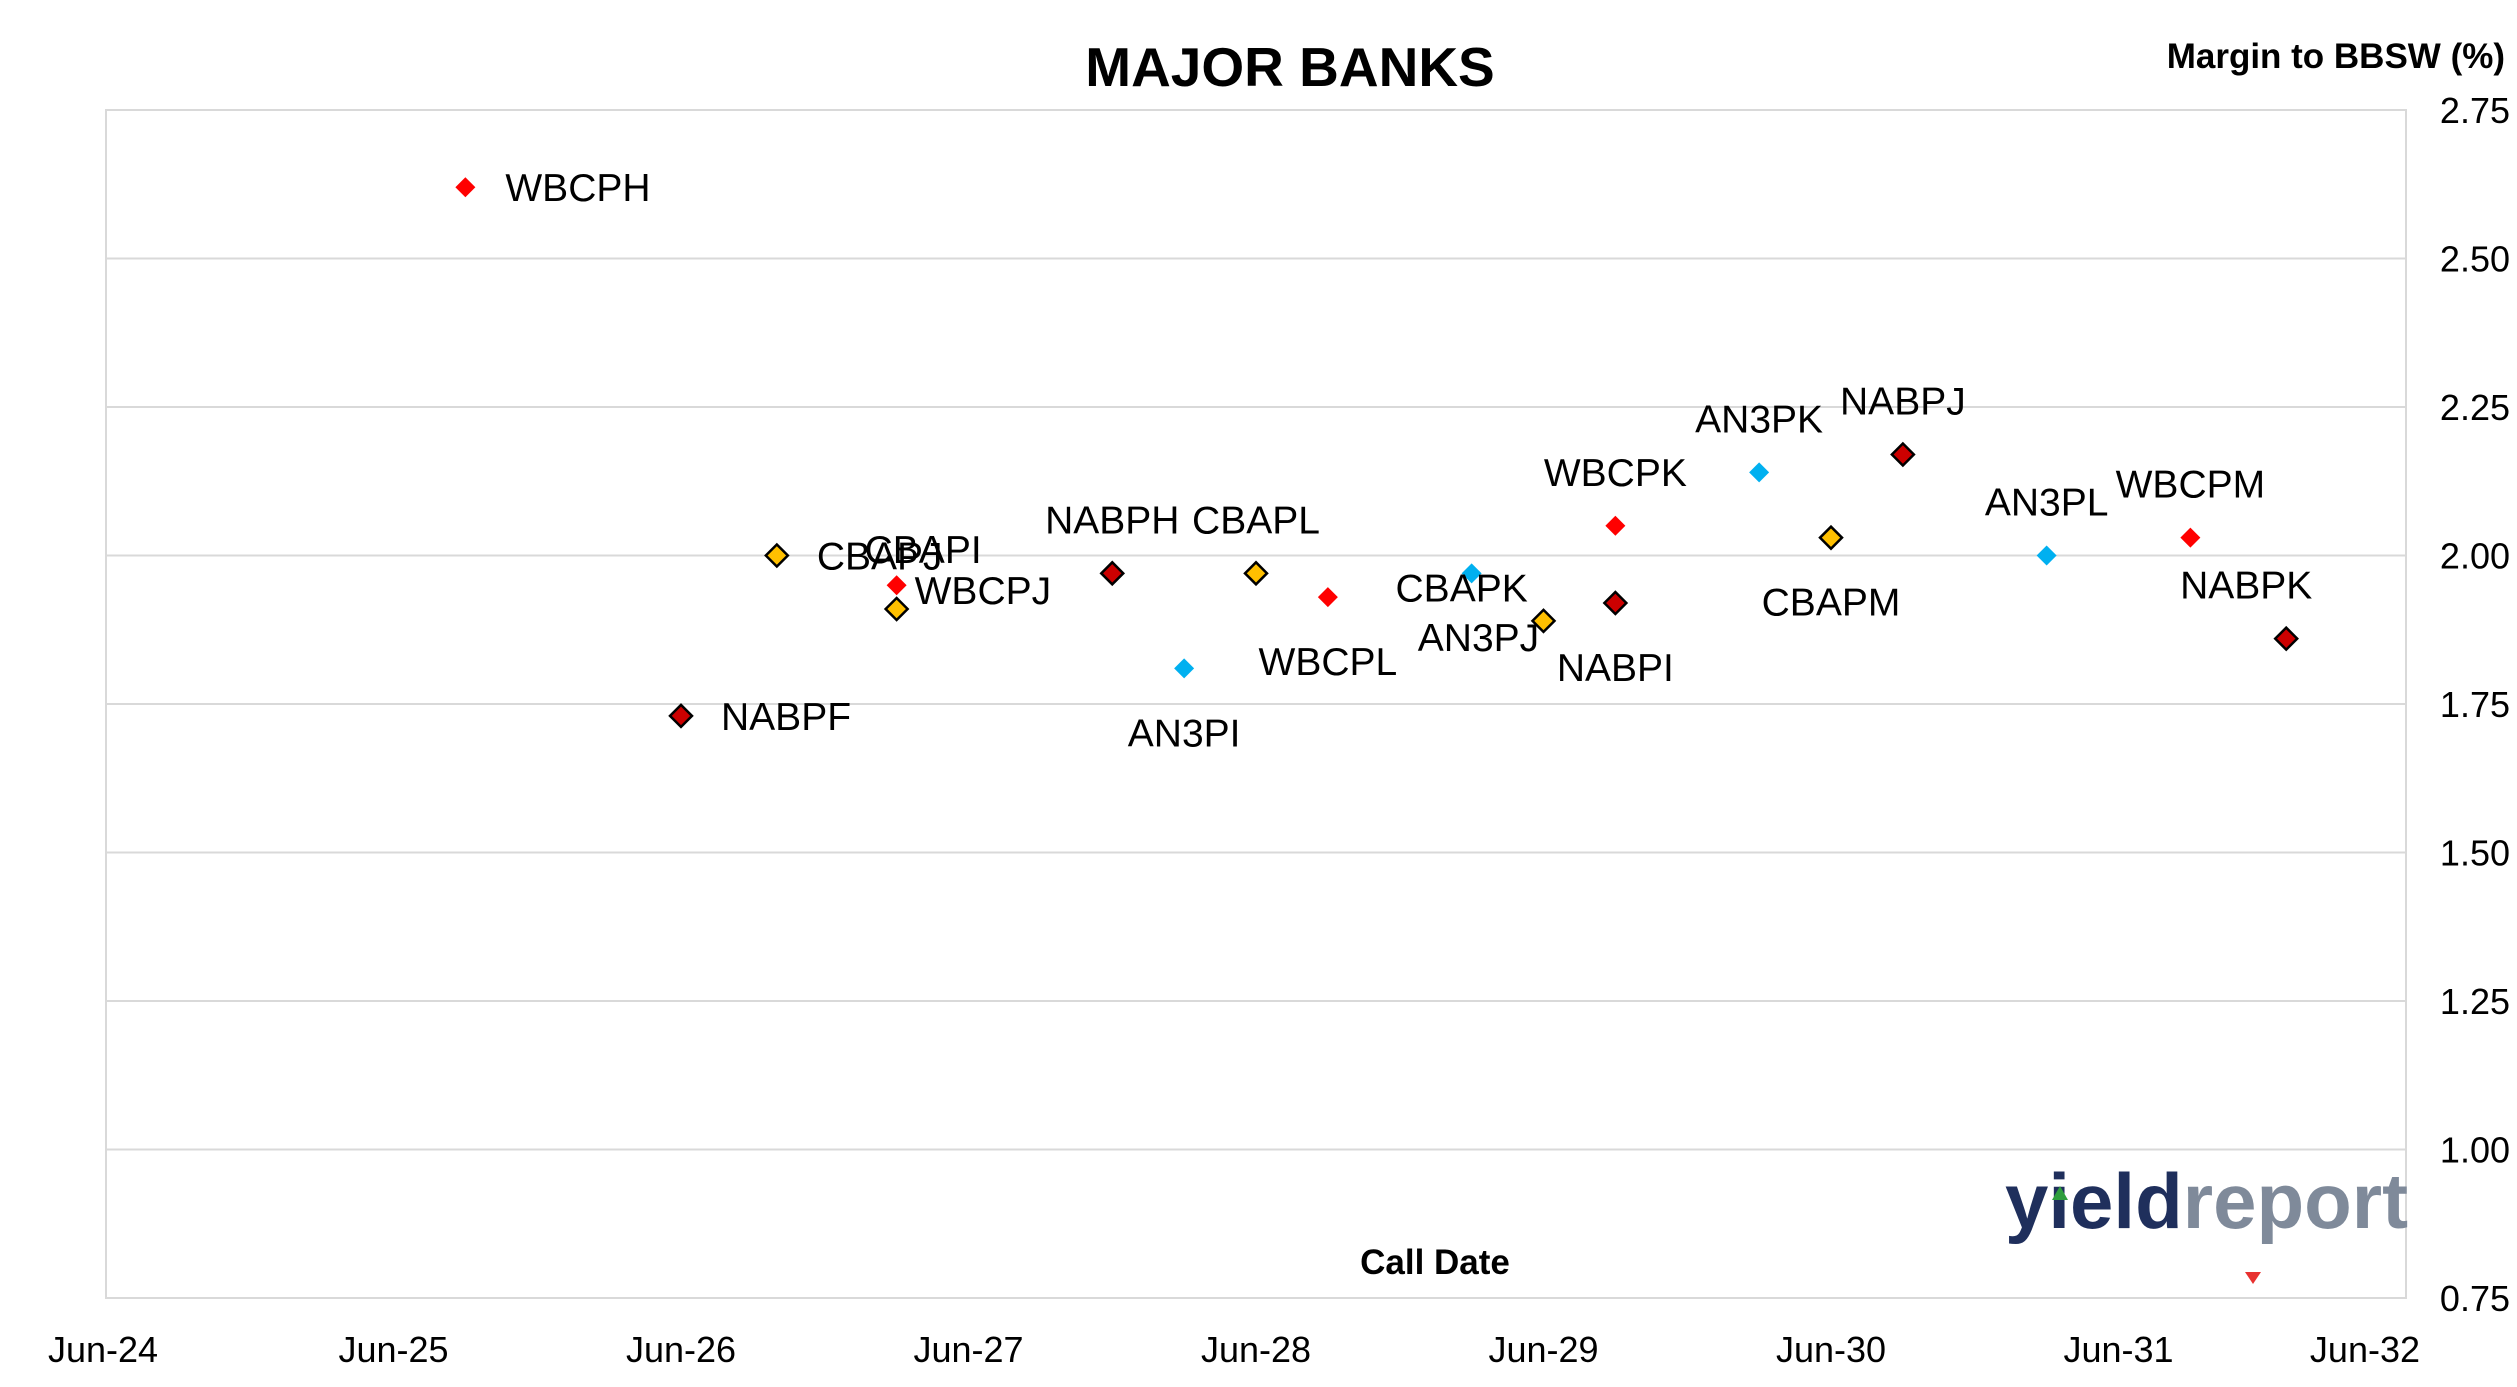 The height and width of the screenshot is (1387, 2517). Describe the element at coordinates (2475, 1150) in the screenshot. I see `y-tick-label: 1.00` at that location.